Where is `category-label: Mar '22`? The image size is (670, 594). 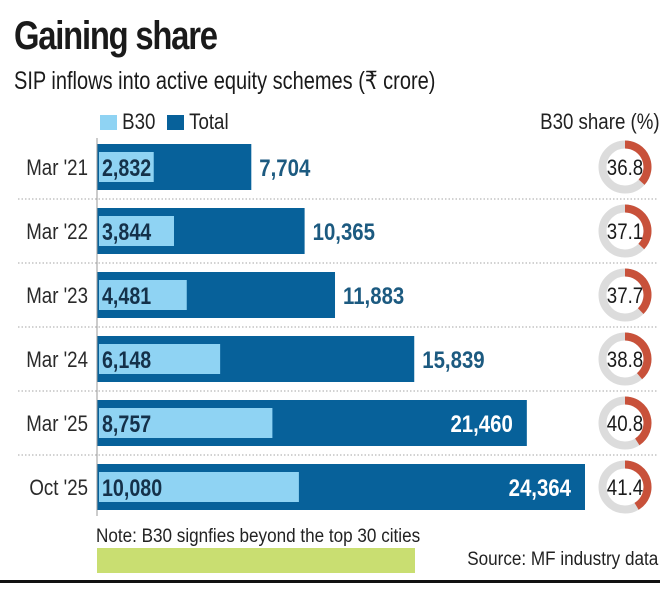
category-label: Mar '22 is located at coordinates (57, 233).